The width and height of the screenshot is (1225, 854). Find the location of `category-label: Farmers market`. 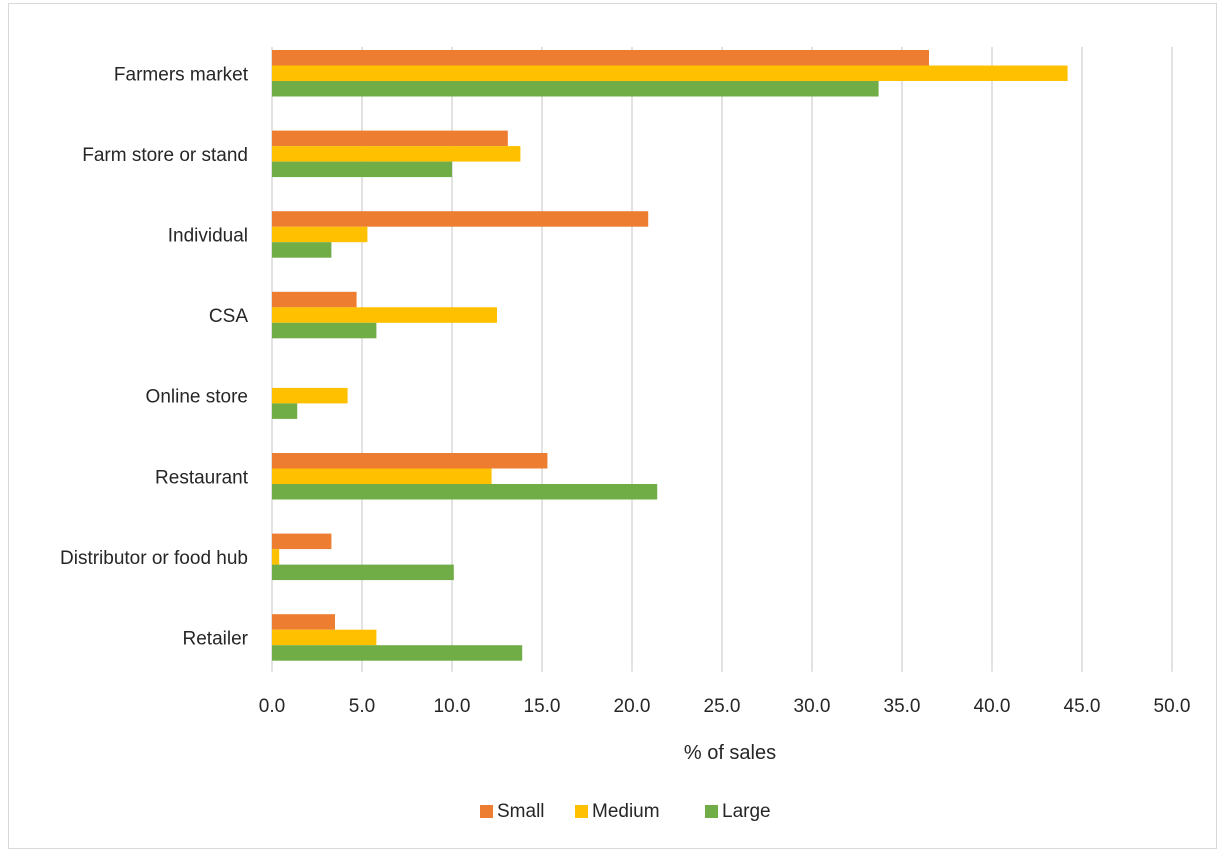

category-label: Farmers market is located at coordinates (181, 74).